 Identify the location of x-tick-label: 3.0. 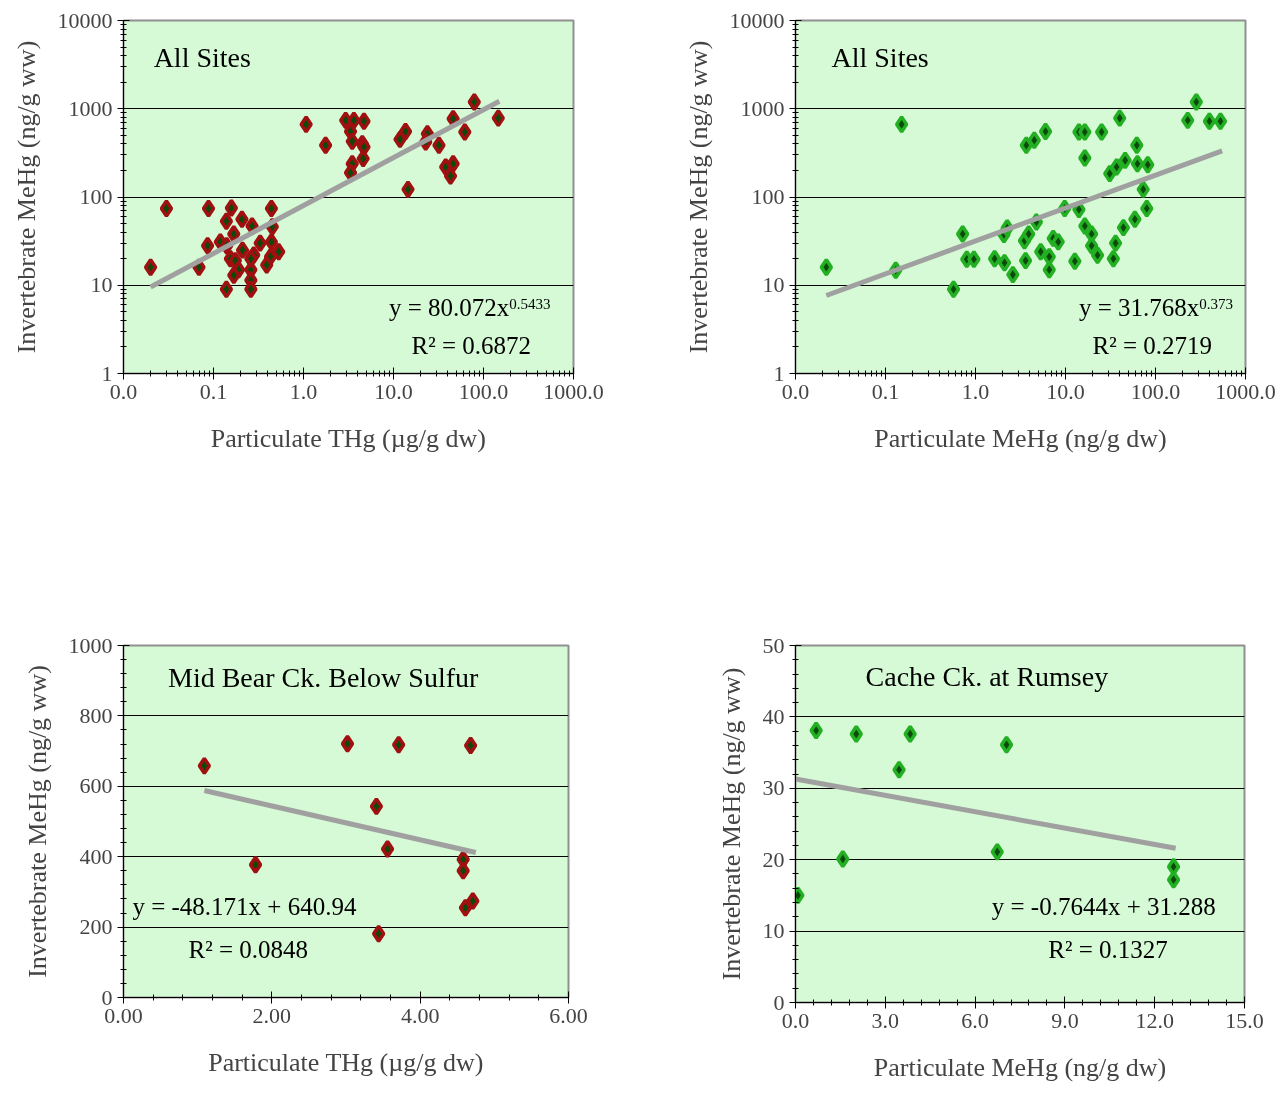
(885, 1020).